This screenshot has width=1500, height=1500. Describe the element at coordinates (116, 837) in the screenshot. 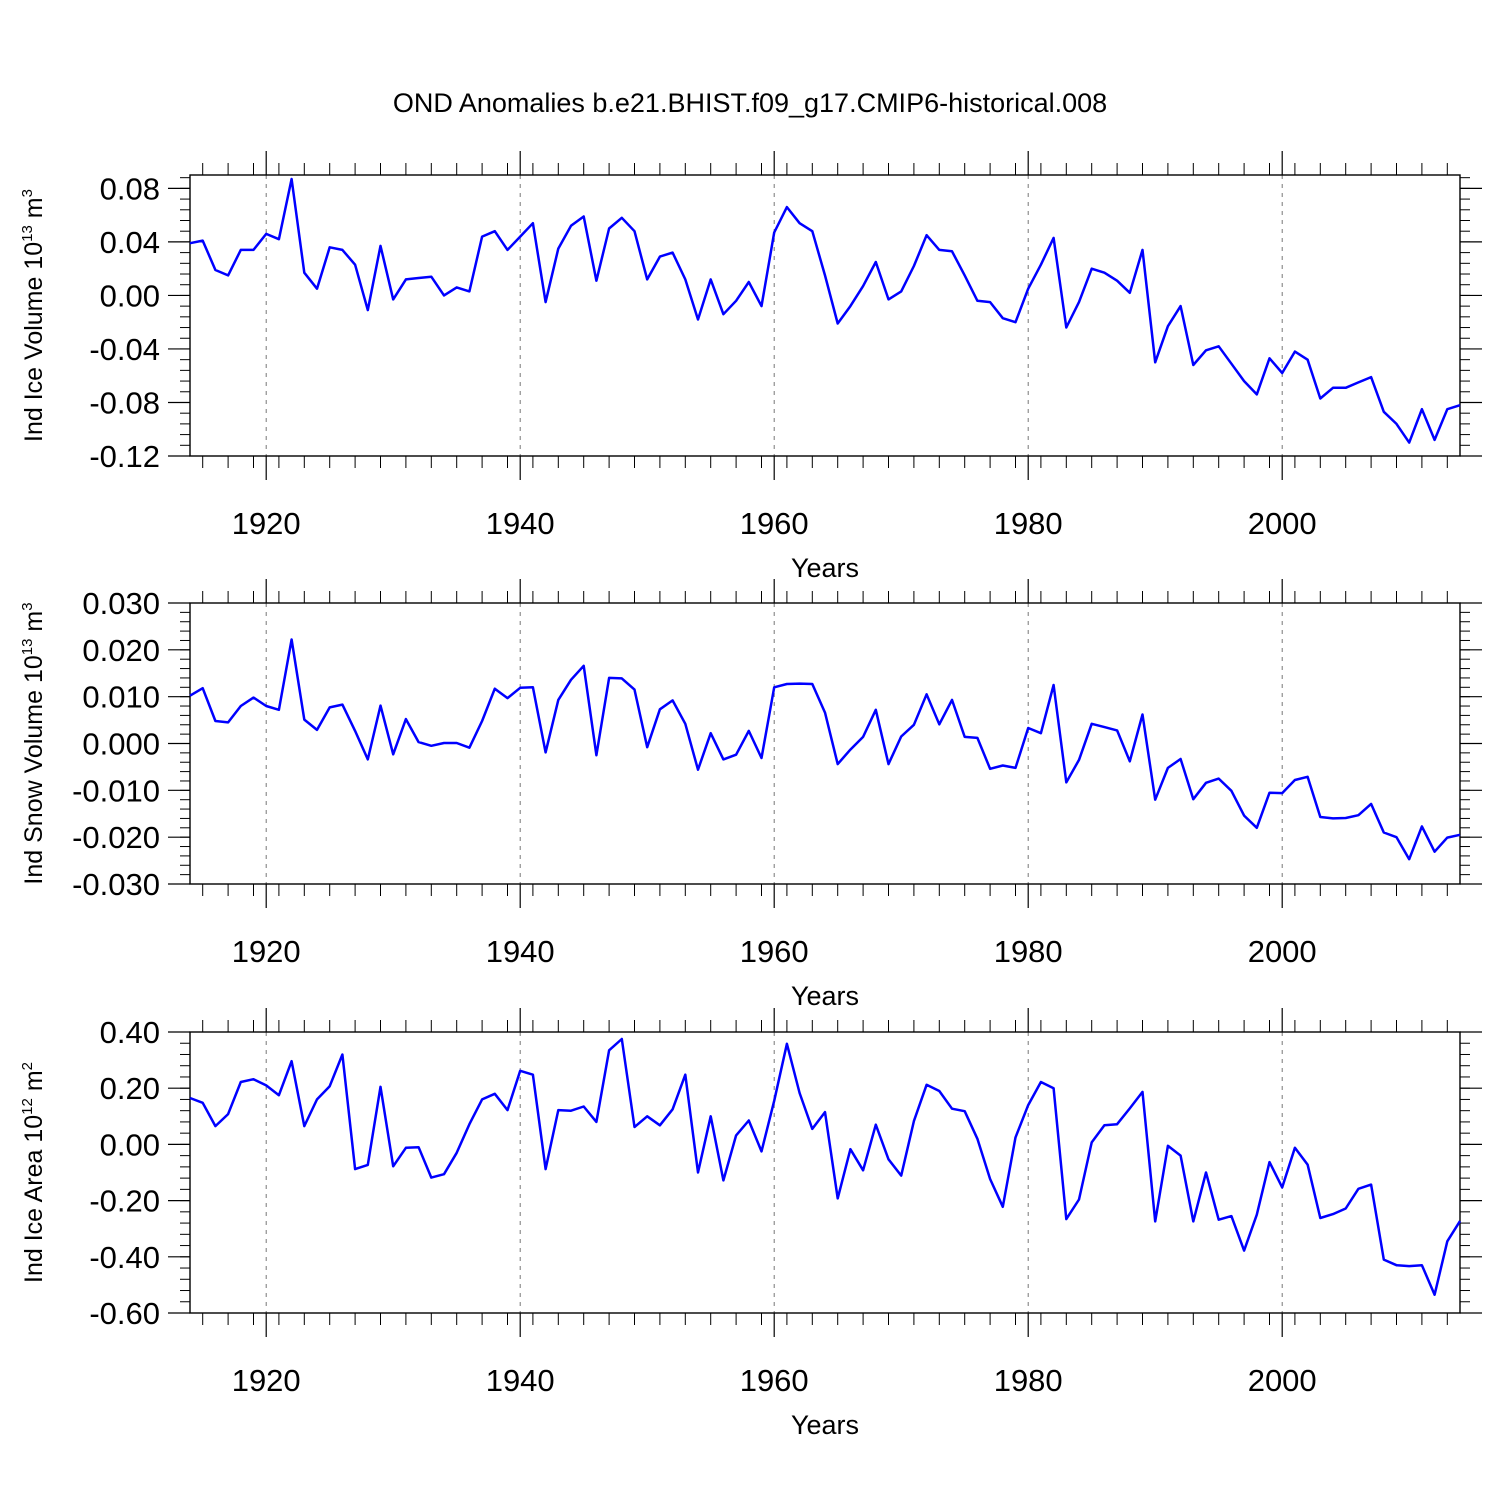

I see `y-tick-label: -0.020` at that location.